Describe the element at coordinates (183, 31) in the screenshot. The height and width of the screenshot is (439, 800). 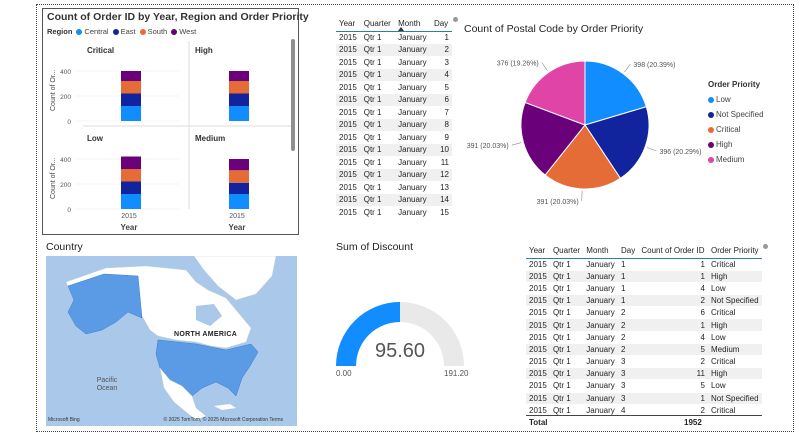
I see `legend-item-west: West` at that location.